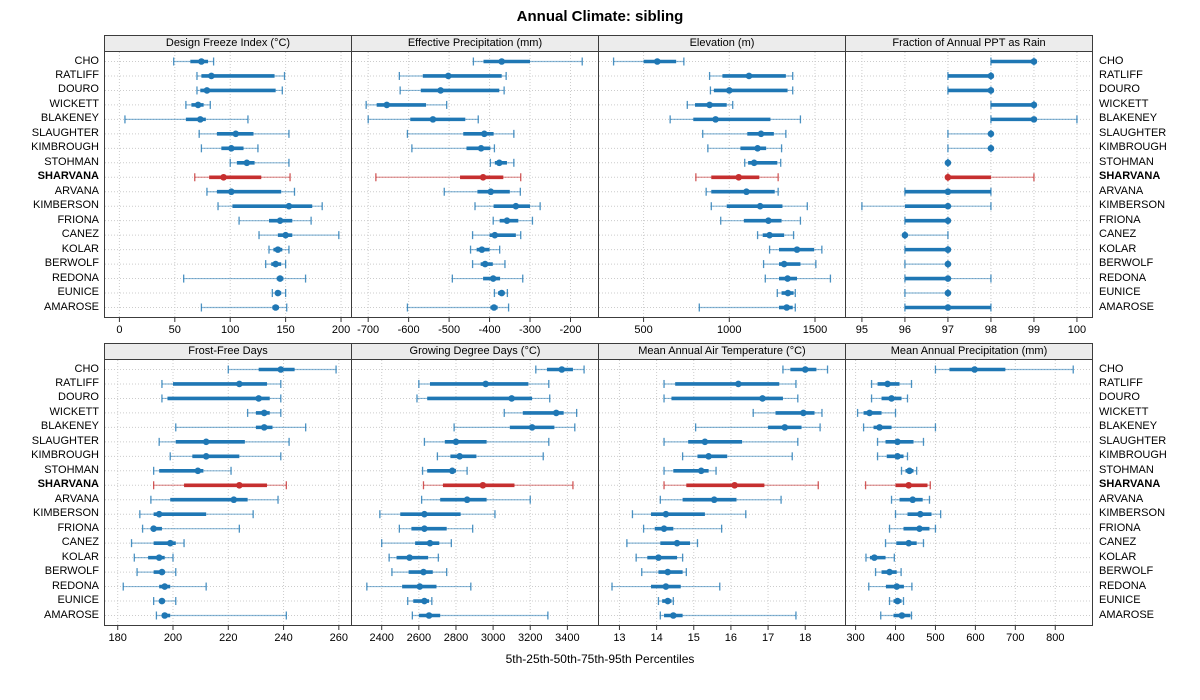  I want to click on series-cho, so click(1004, 369).